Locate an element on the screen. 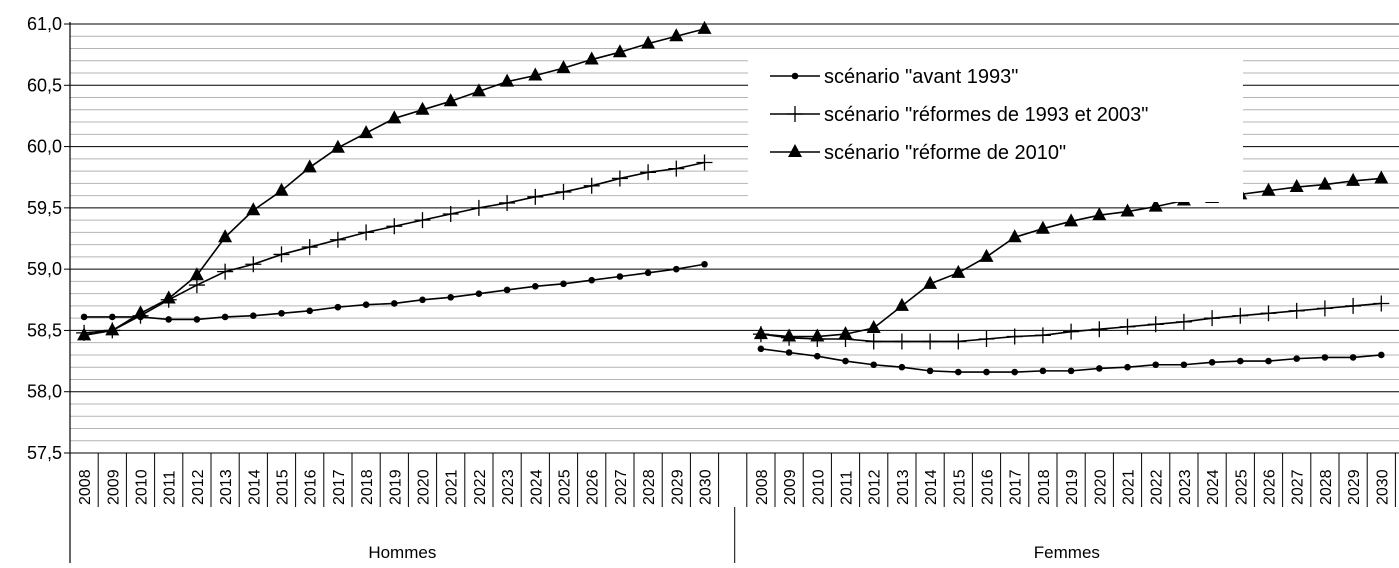 Image resolution: width=1399 pixels, height=568 pixels. y-tick-label: 58,5 is located at coordinates (44, 330).